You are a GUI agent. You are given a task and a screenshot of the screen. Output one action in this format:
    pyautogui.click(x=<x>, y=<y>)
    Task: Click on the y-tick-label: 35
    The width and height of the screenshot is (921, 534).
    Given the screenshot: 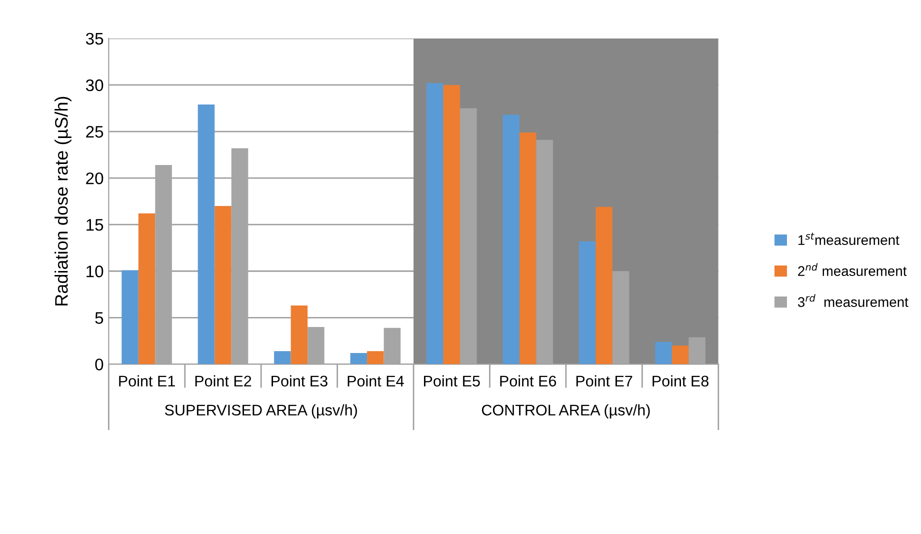 What is the action you would take?
    pyautogui.click(x=95, y=38)
    